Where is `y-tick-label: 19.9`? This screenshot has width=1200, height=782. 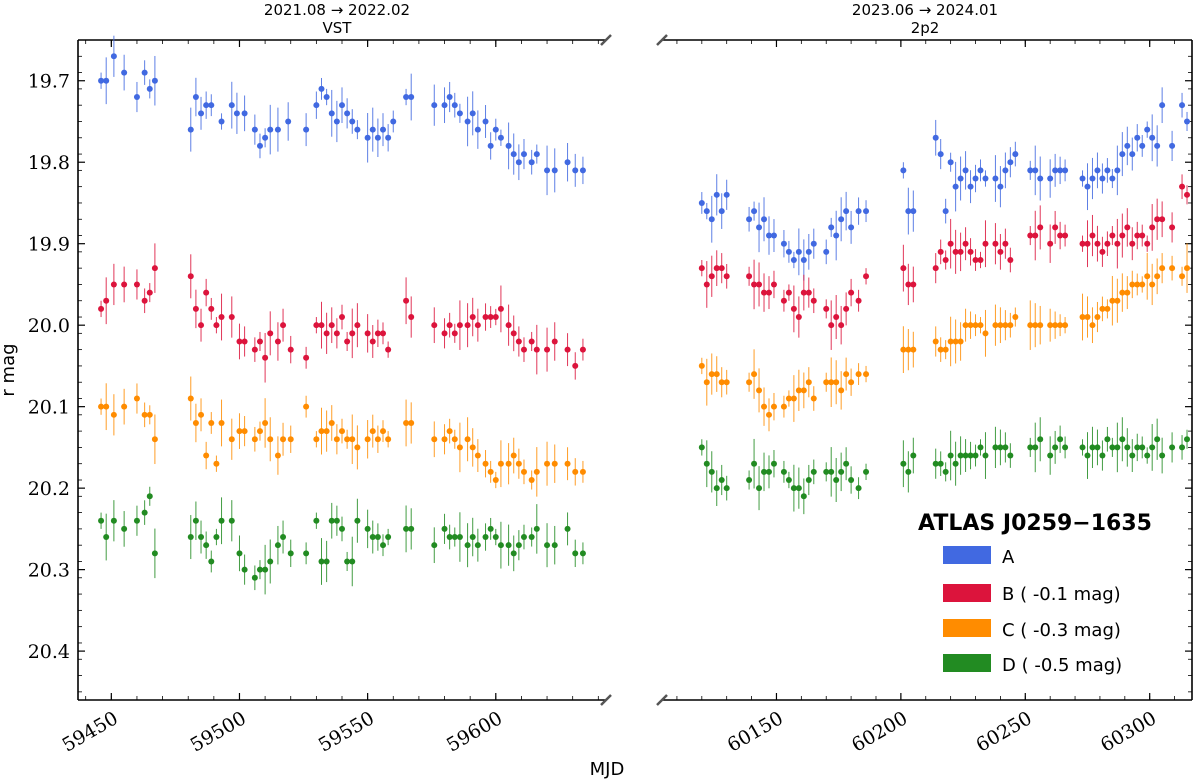 y-tick-label: 19.9 is located at coordinates (49, 245).